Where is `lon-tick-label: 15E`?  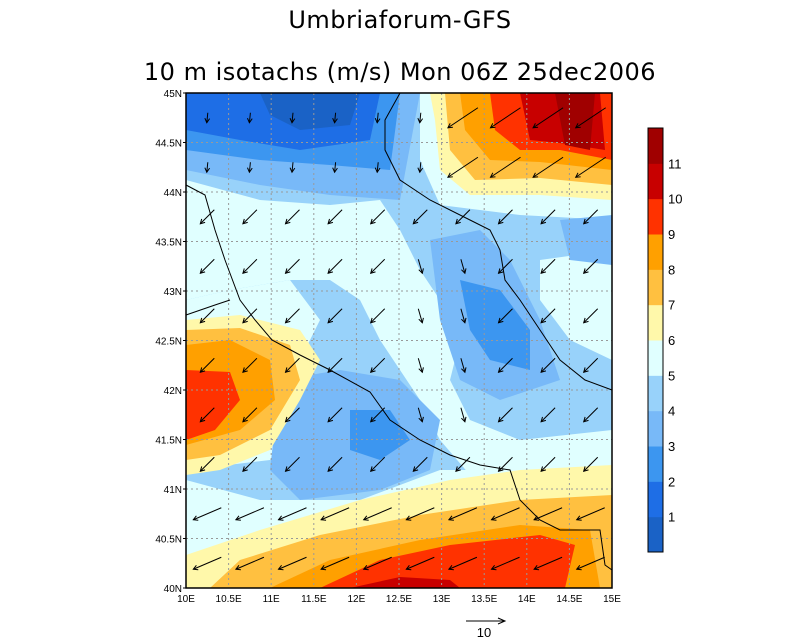 lon-tick-label: 15E is located at coordinates (612, 599).